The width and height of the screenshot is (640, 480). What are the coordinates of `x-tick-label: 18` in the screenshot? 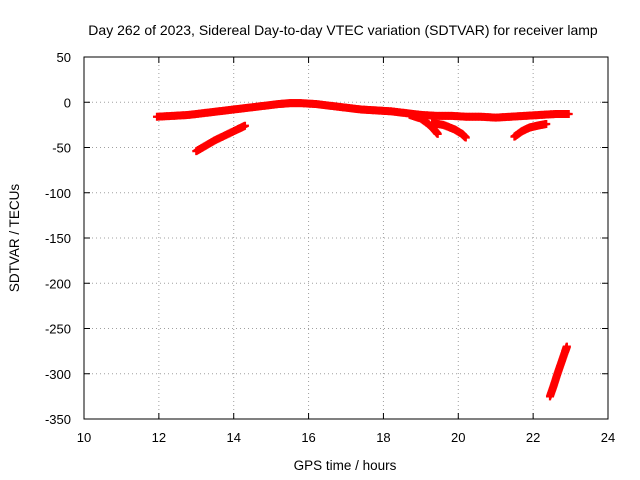 It's located at (383, 437).